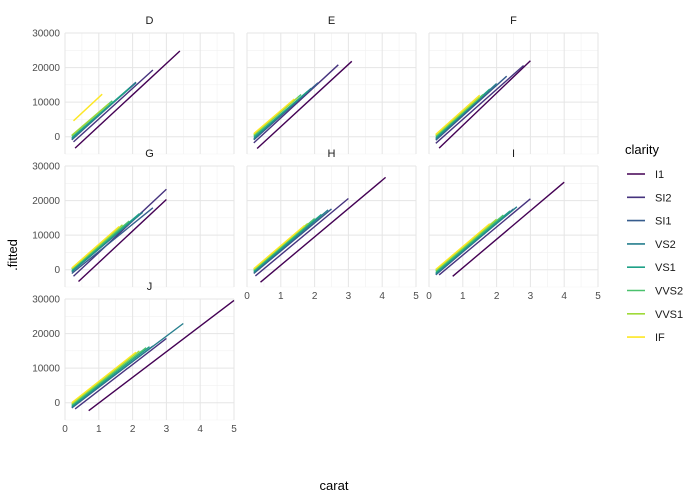 The width and height of the screenshot is (700, 500). Describe the element at coordinates (513, 154) in the screenshot. I see `facet-i-strip-label: I` at that location.